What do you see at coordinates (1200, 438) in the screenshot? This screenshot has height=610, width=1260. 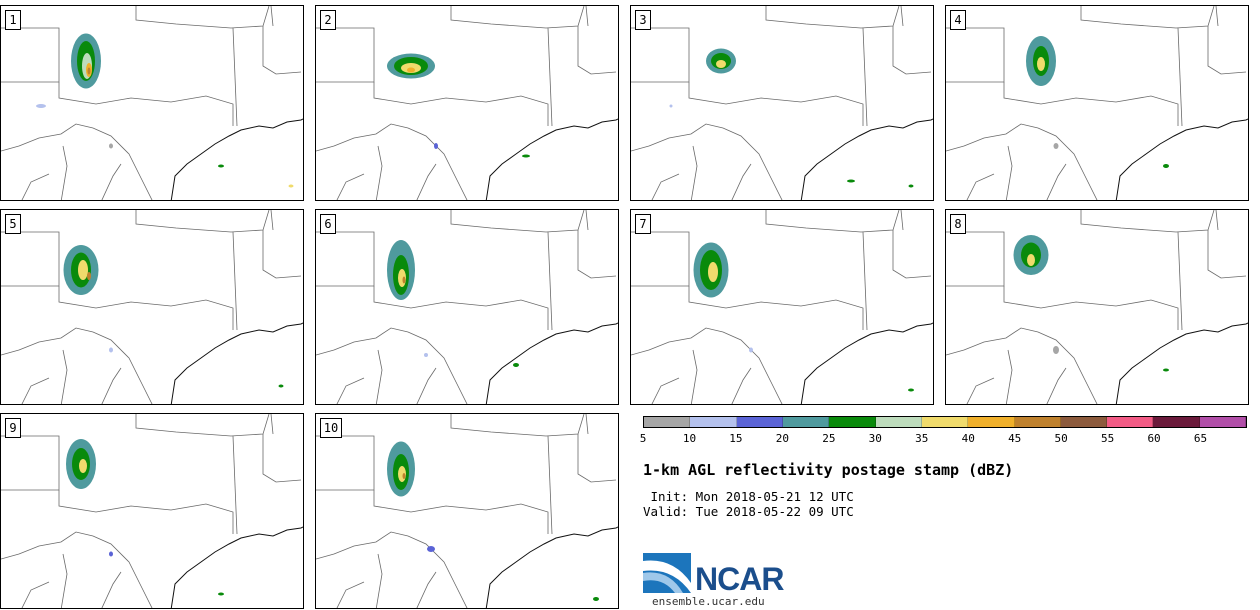 I see `colorbar-tick-label: 65` at bounding box center [1200, 438].